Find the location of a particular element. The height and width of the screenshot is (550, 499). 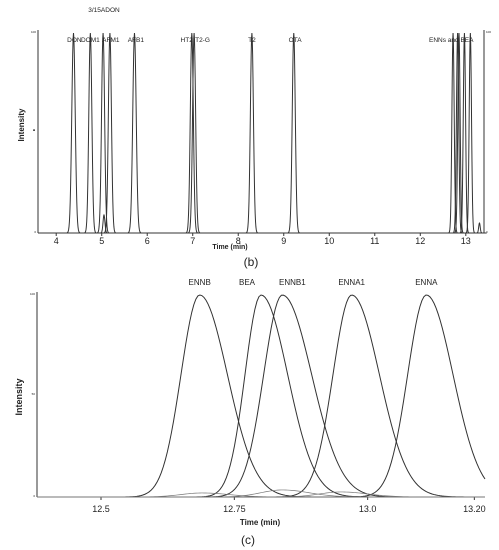

panel-b-peak-label: T2-G is located at coordinates (202, 40).